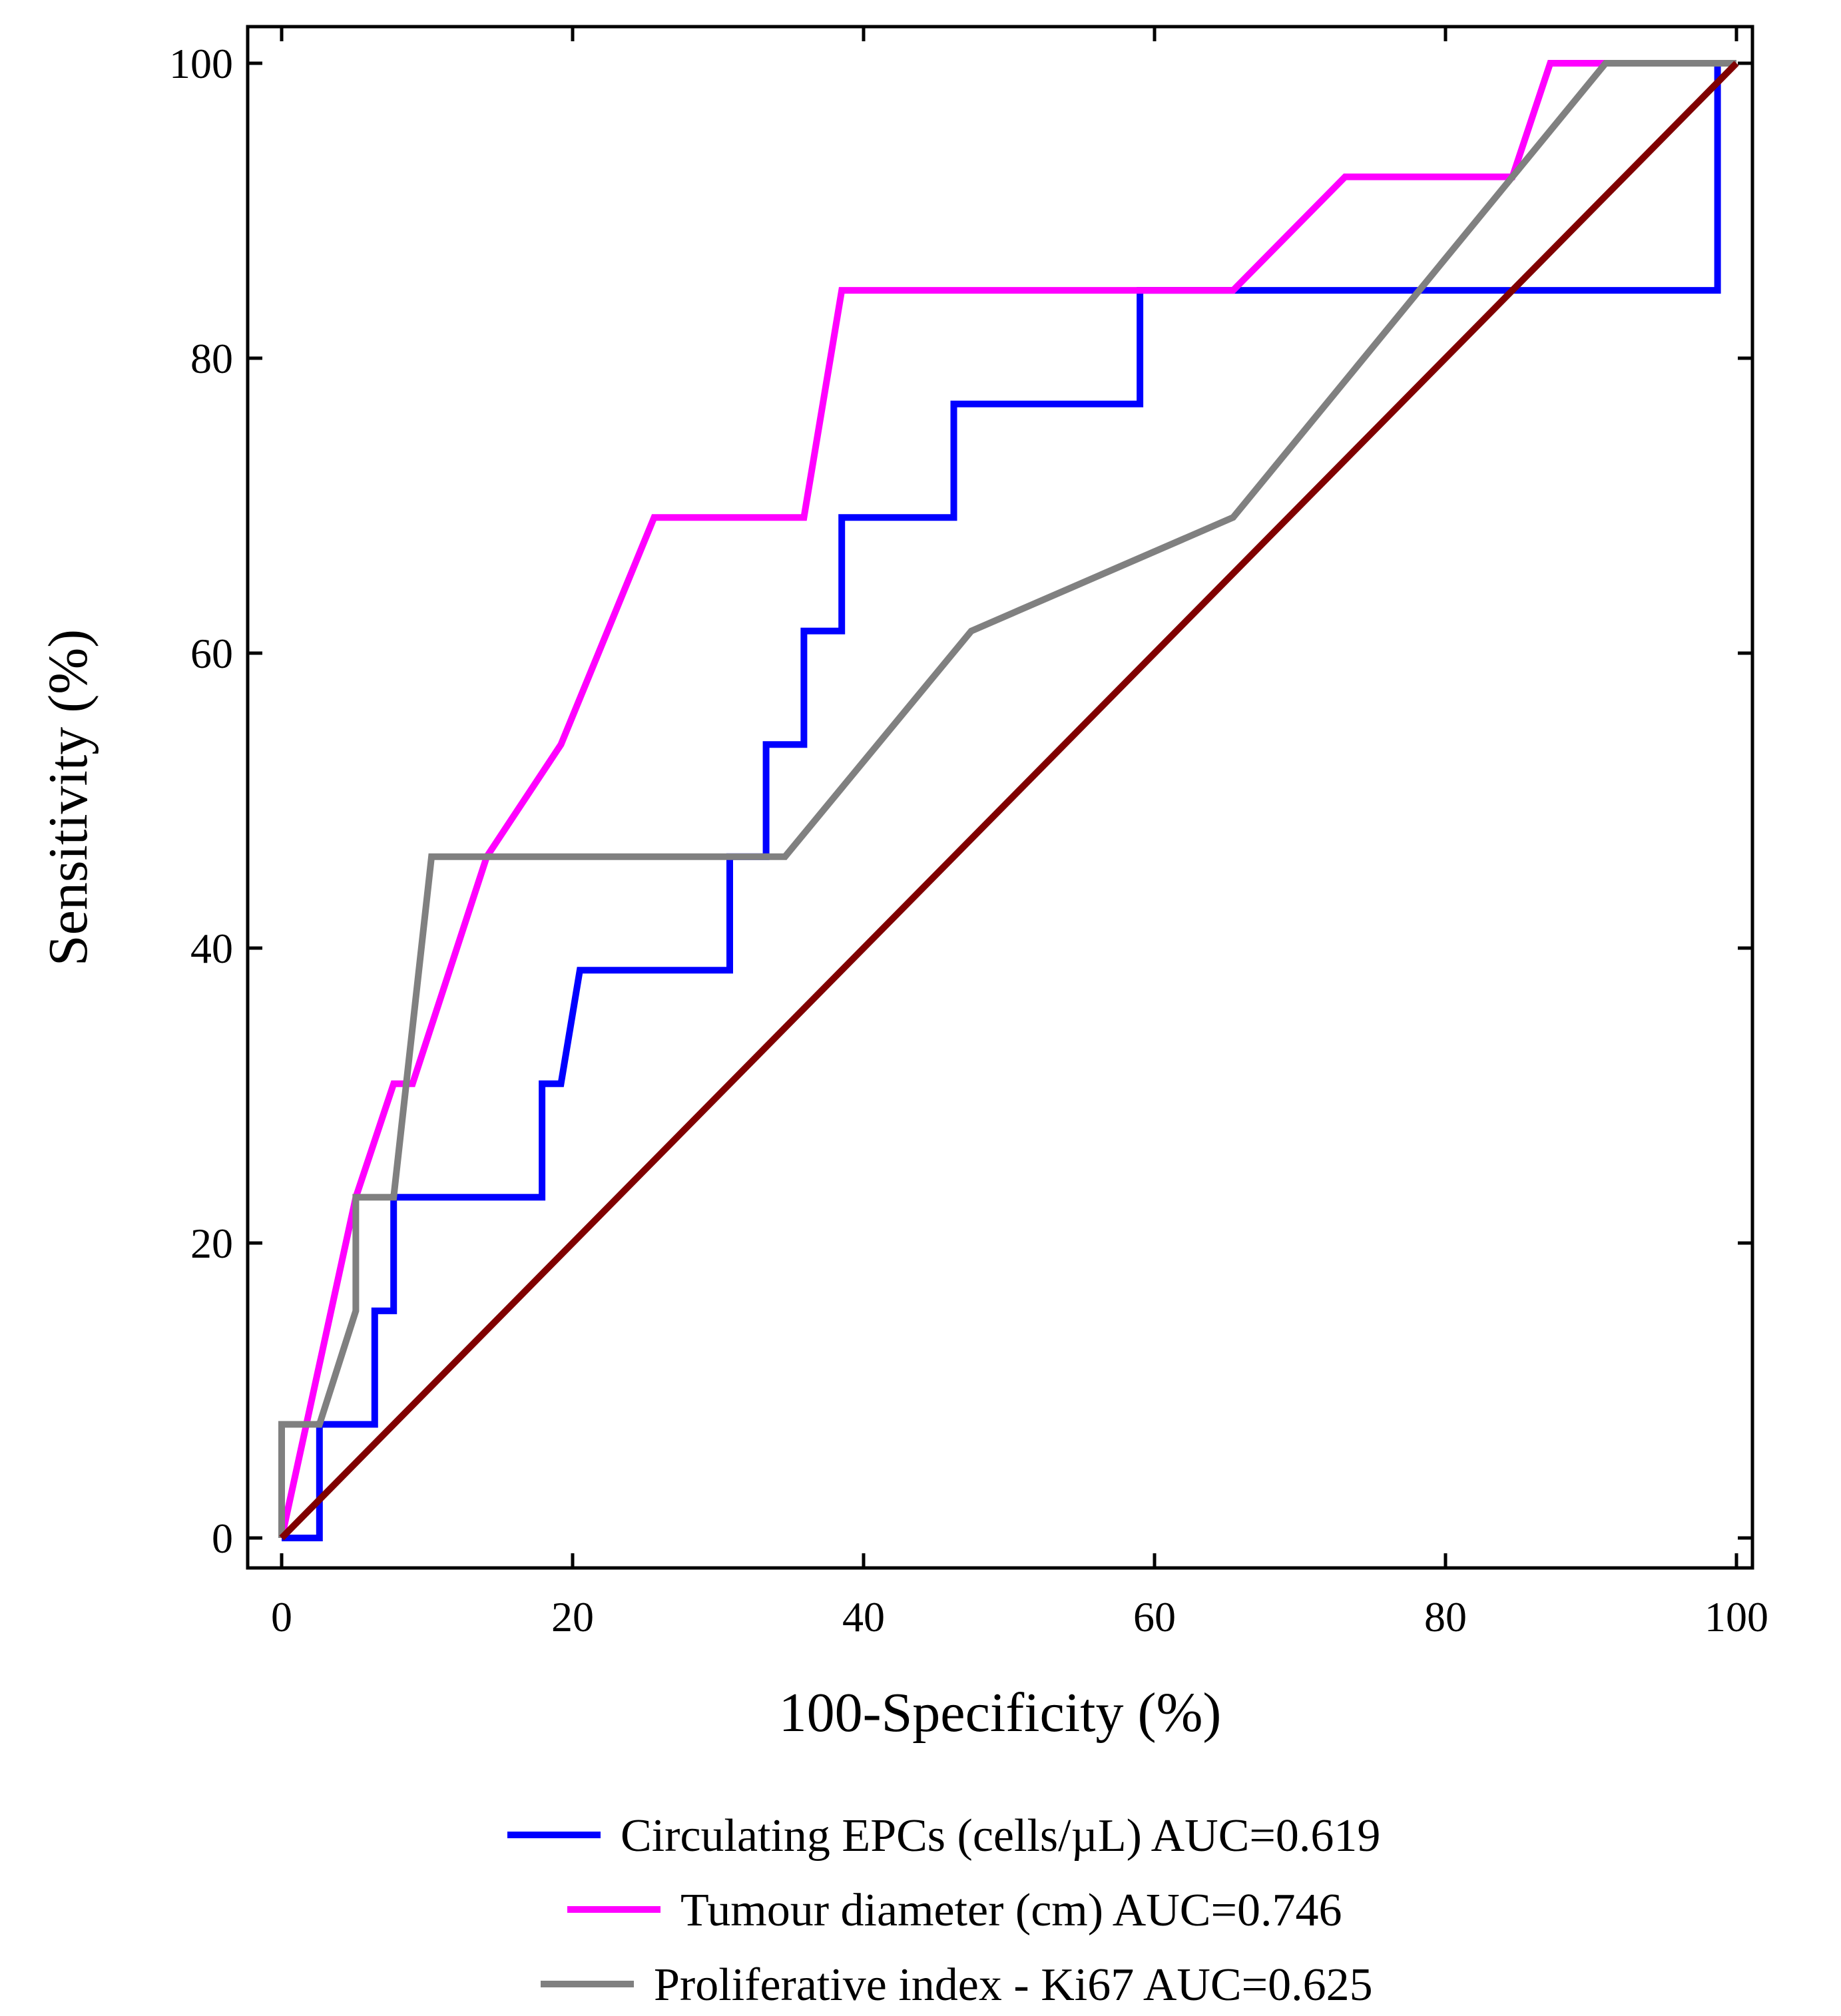  I want to click on x-axis-title: 100-Specificity (%), so click(1001, 1713).